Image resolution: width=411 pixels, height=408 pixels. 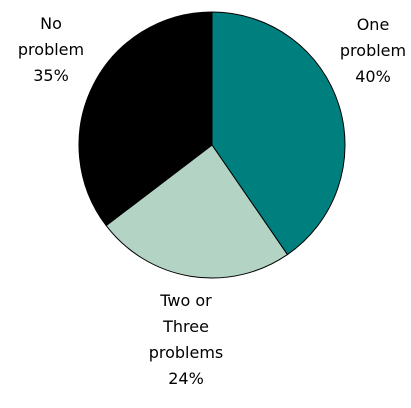 I want to click on pie-slice-label-line: One, so click(x=373, y=24).